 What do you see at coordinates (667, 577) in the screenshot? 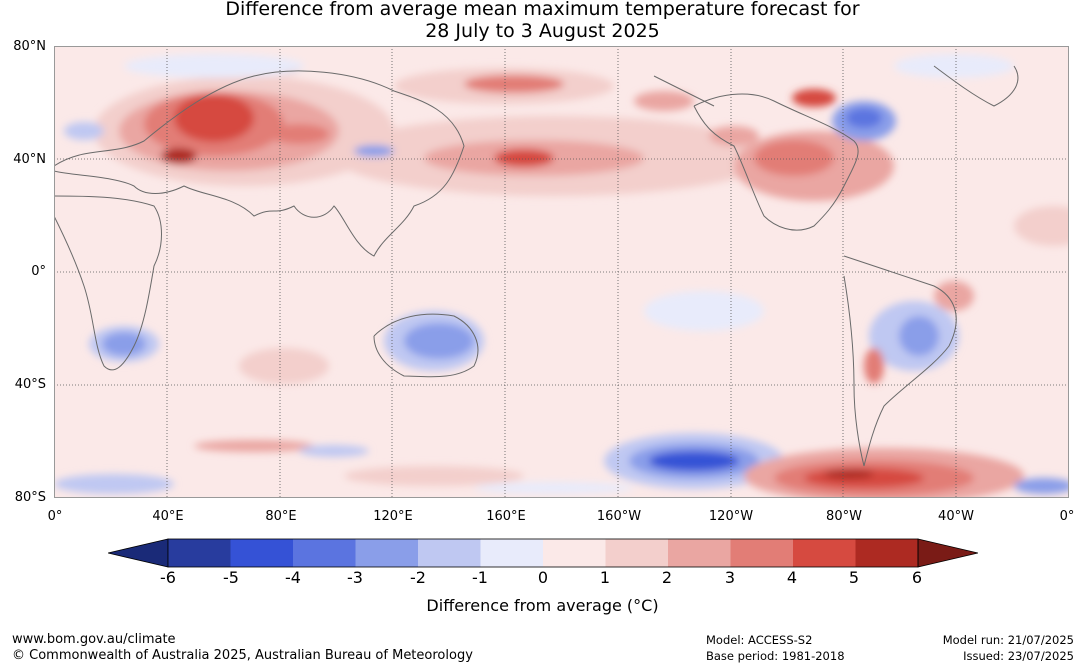
I see `legend-tick-label: 2` at bounding box center [667, 577].